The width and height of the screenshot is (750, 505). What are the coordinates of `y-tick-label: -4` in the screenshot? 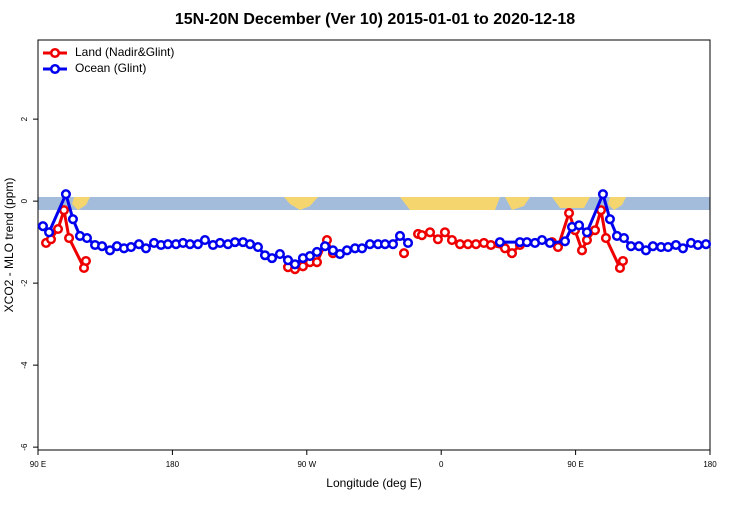 It's located at (24, 365).